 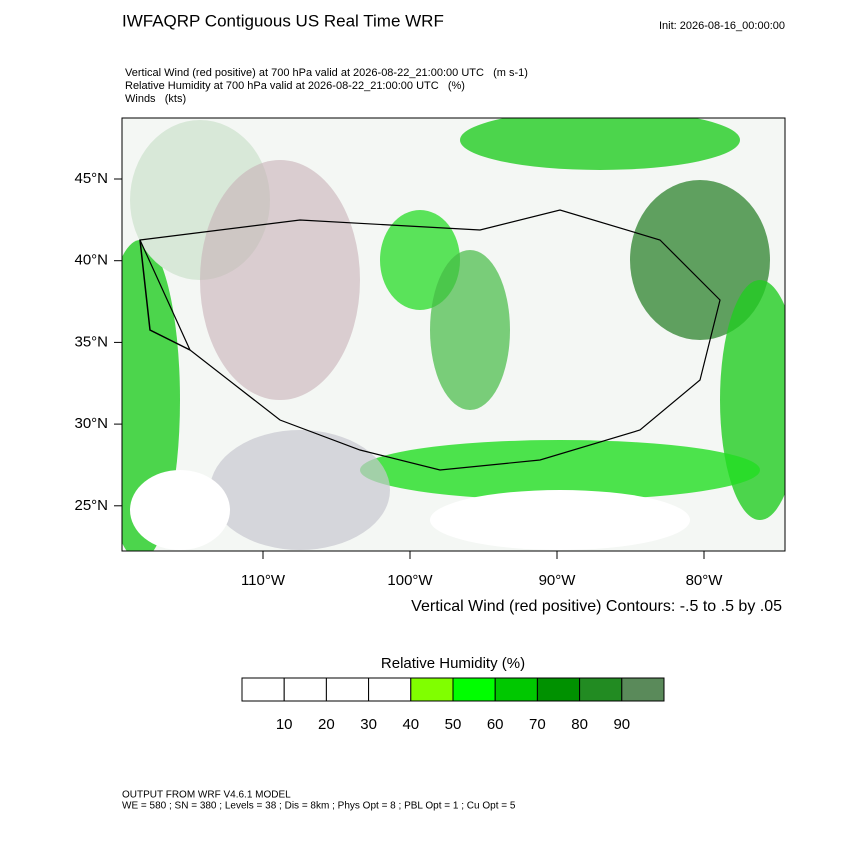 What do you see at coordinates (91, 505) in the screenshot?
I see `lat-label: 25°N` at bounding box center [91, 505].